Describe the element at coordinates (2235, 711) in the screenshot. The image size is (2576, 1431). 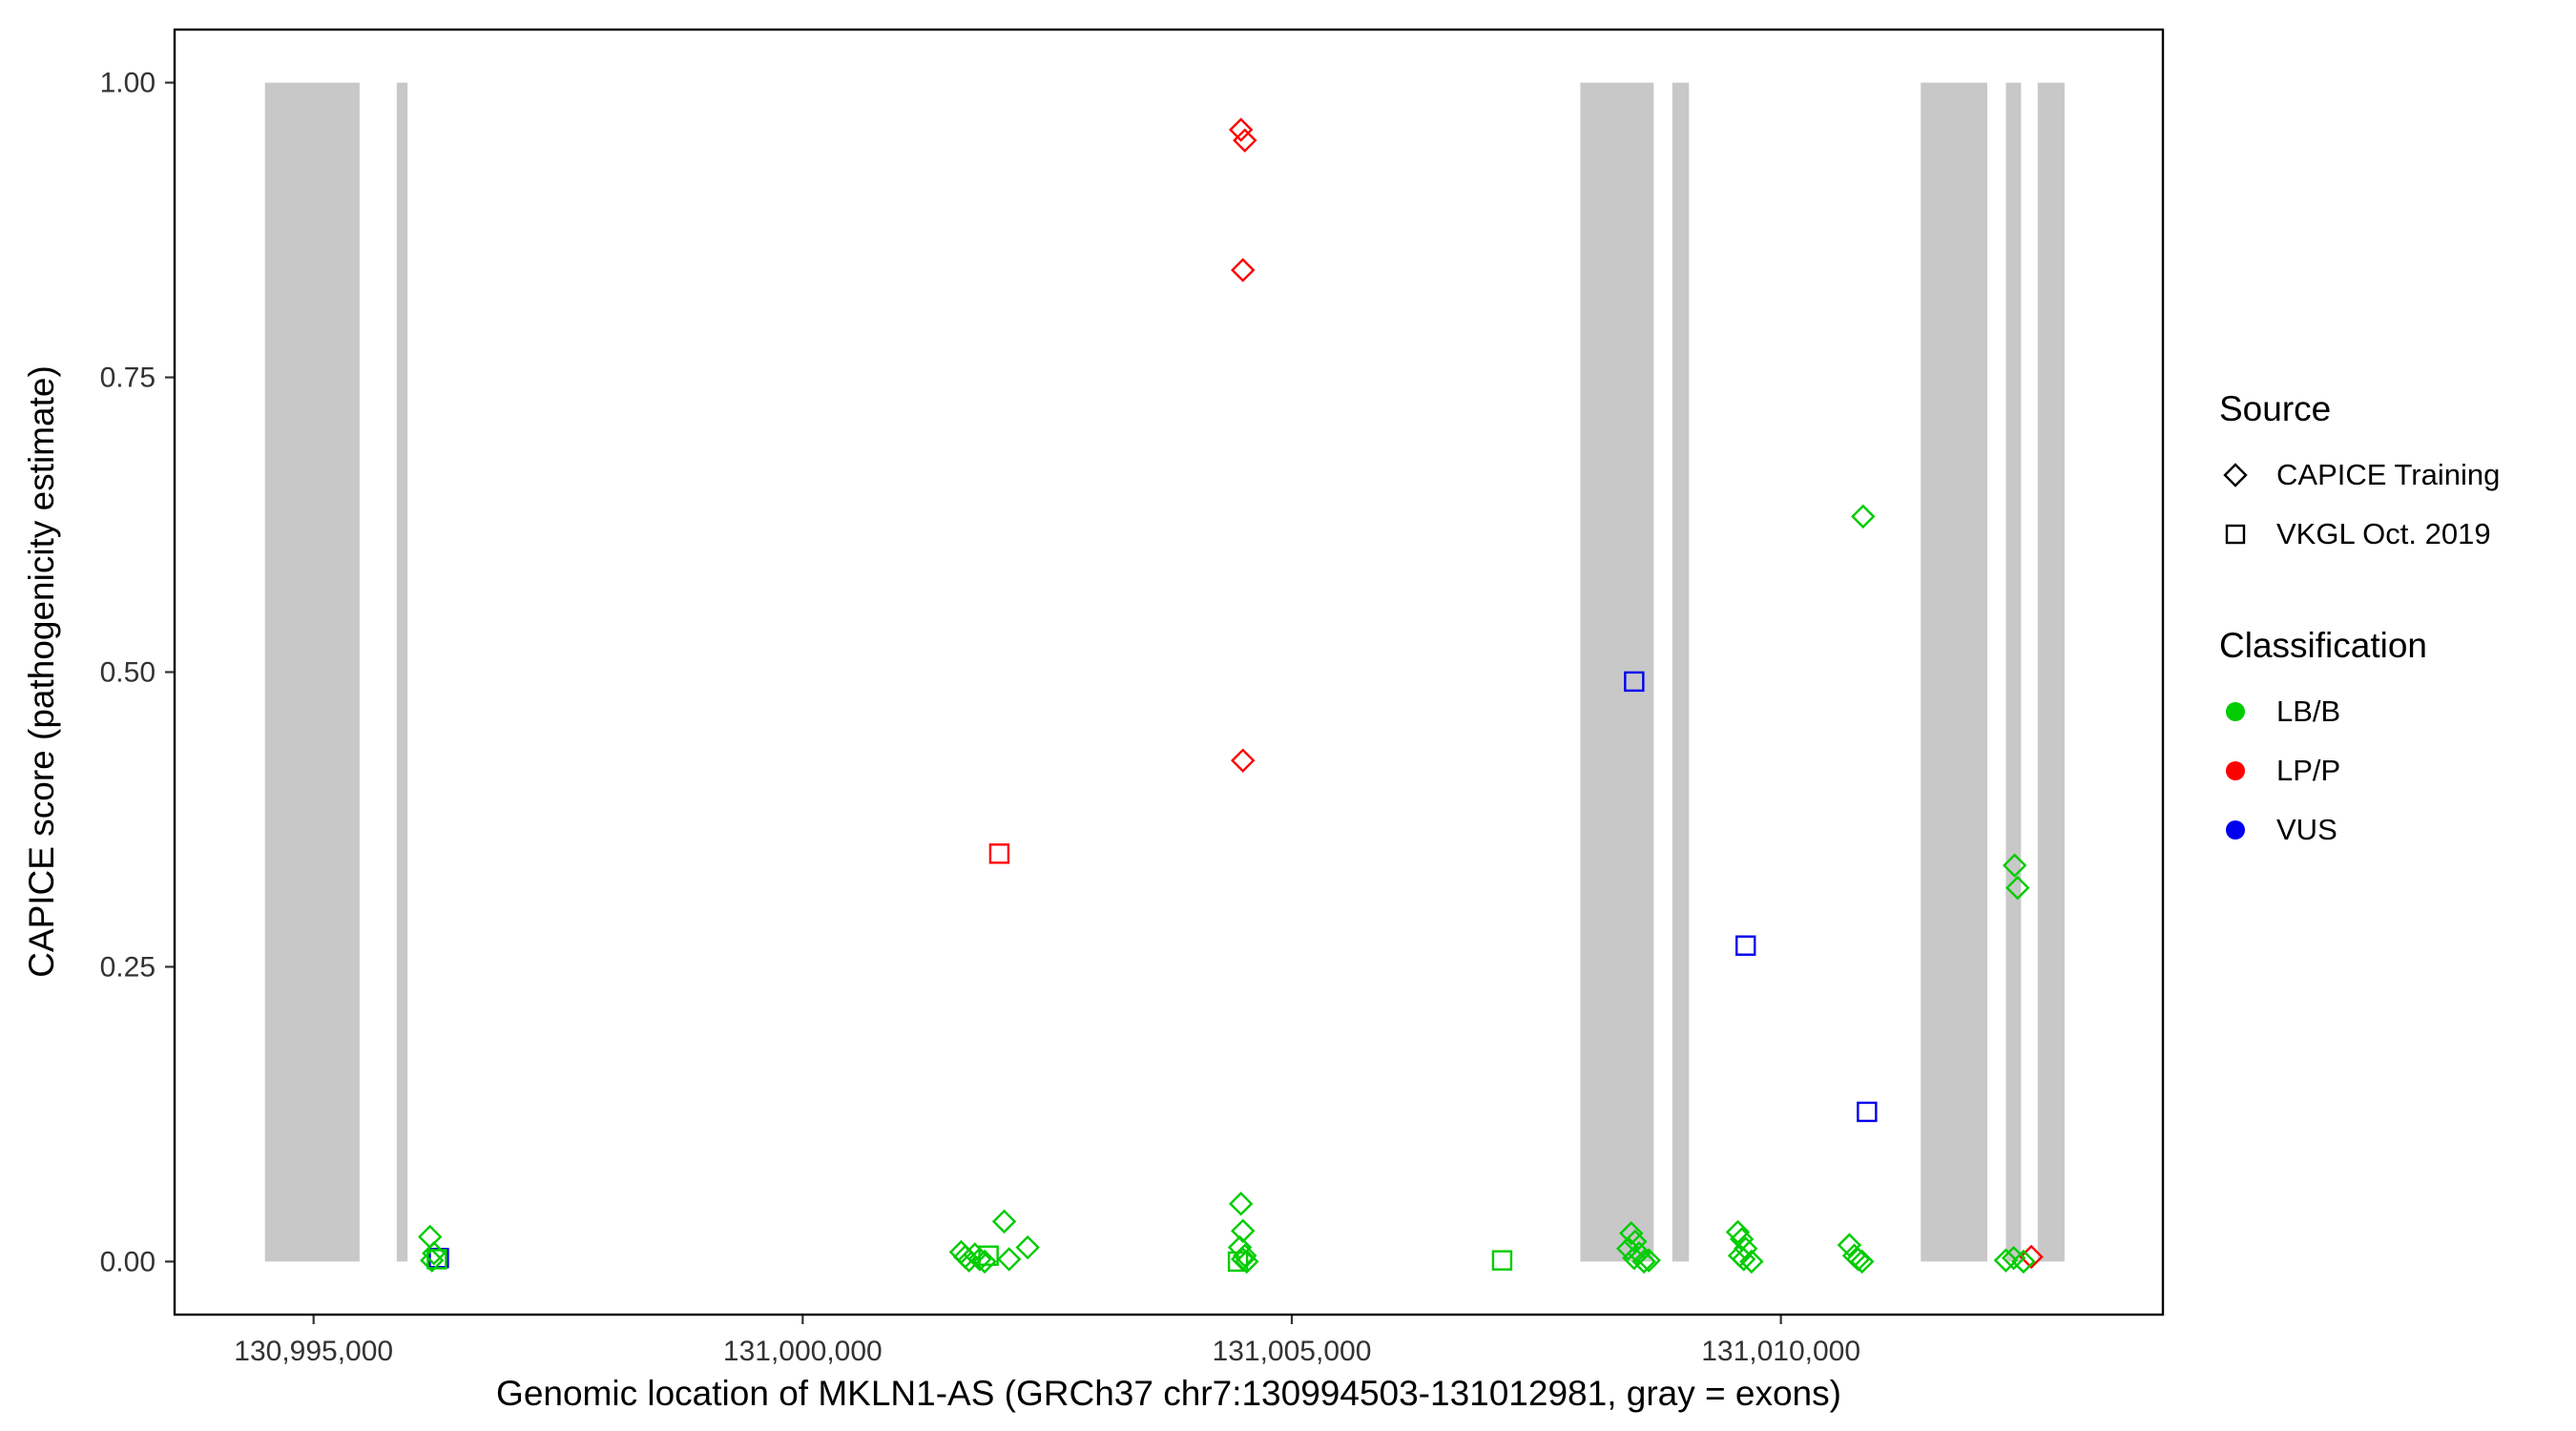
I see `lbb-color-dot-icon` at that location.